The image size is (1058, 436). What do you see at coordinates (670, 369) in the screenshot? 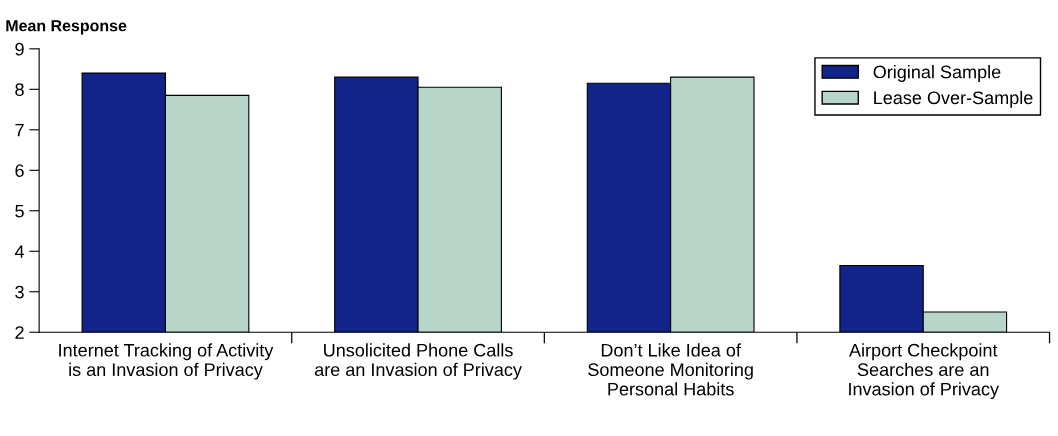
I see `x-tick-label: Don’t Like Idea of Someone Monitoring Personal Habits` at bounding box center [670, 369].